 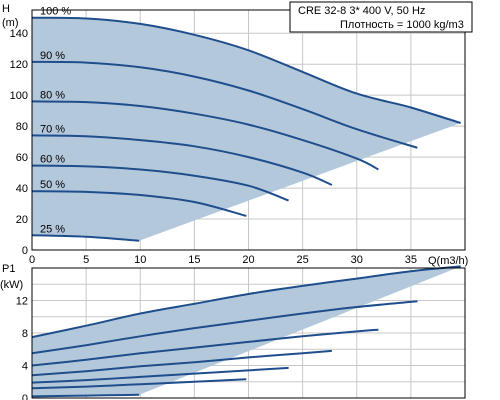 I want to click on power-y-tick-label: 4, so click(x=25, y=367).